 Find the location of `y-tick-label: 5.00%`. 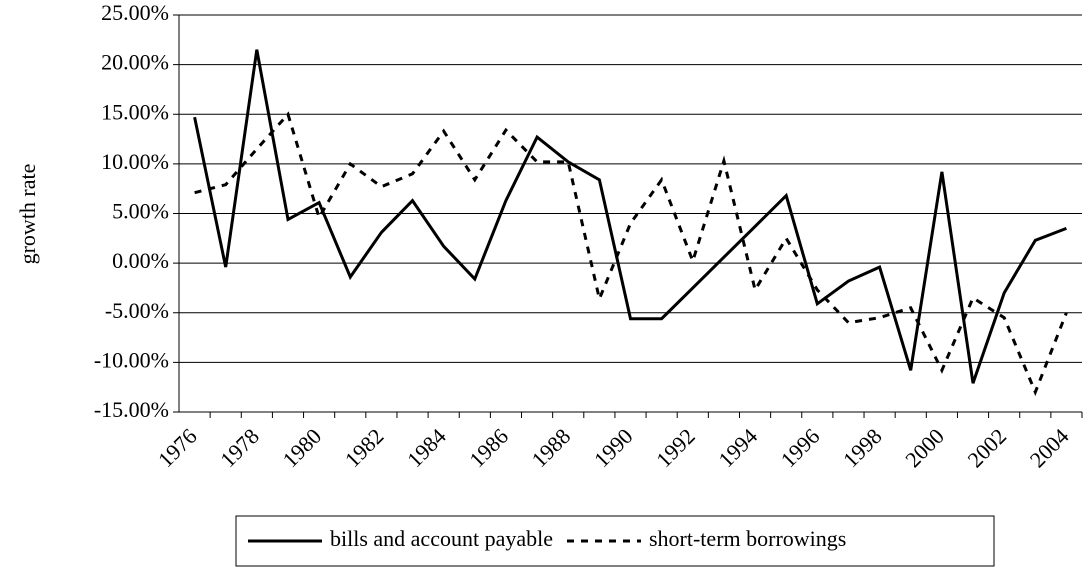

y-tick-label: 5.00% is located at coordinates (140, 211).